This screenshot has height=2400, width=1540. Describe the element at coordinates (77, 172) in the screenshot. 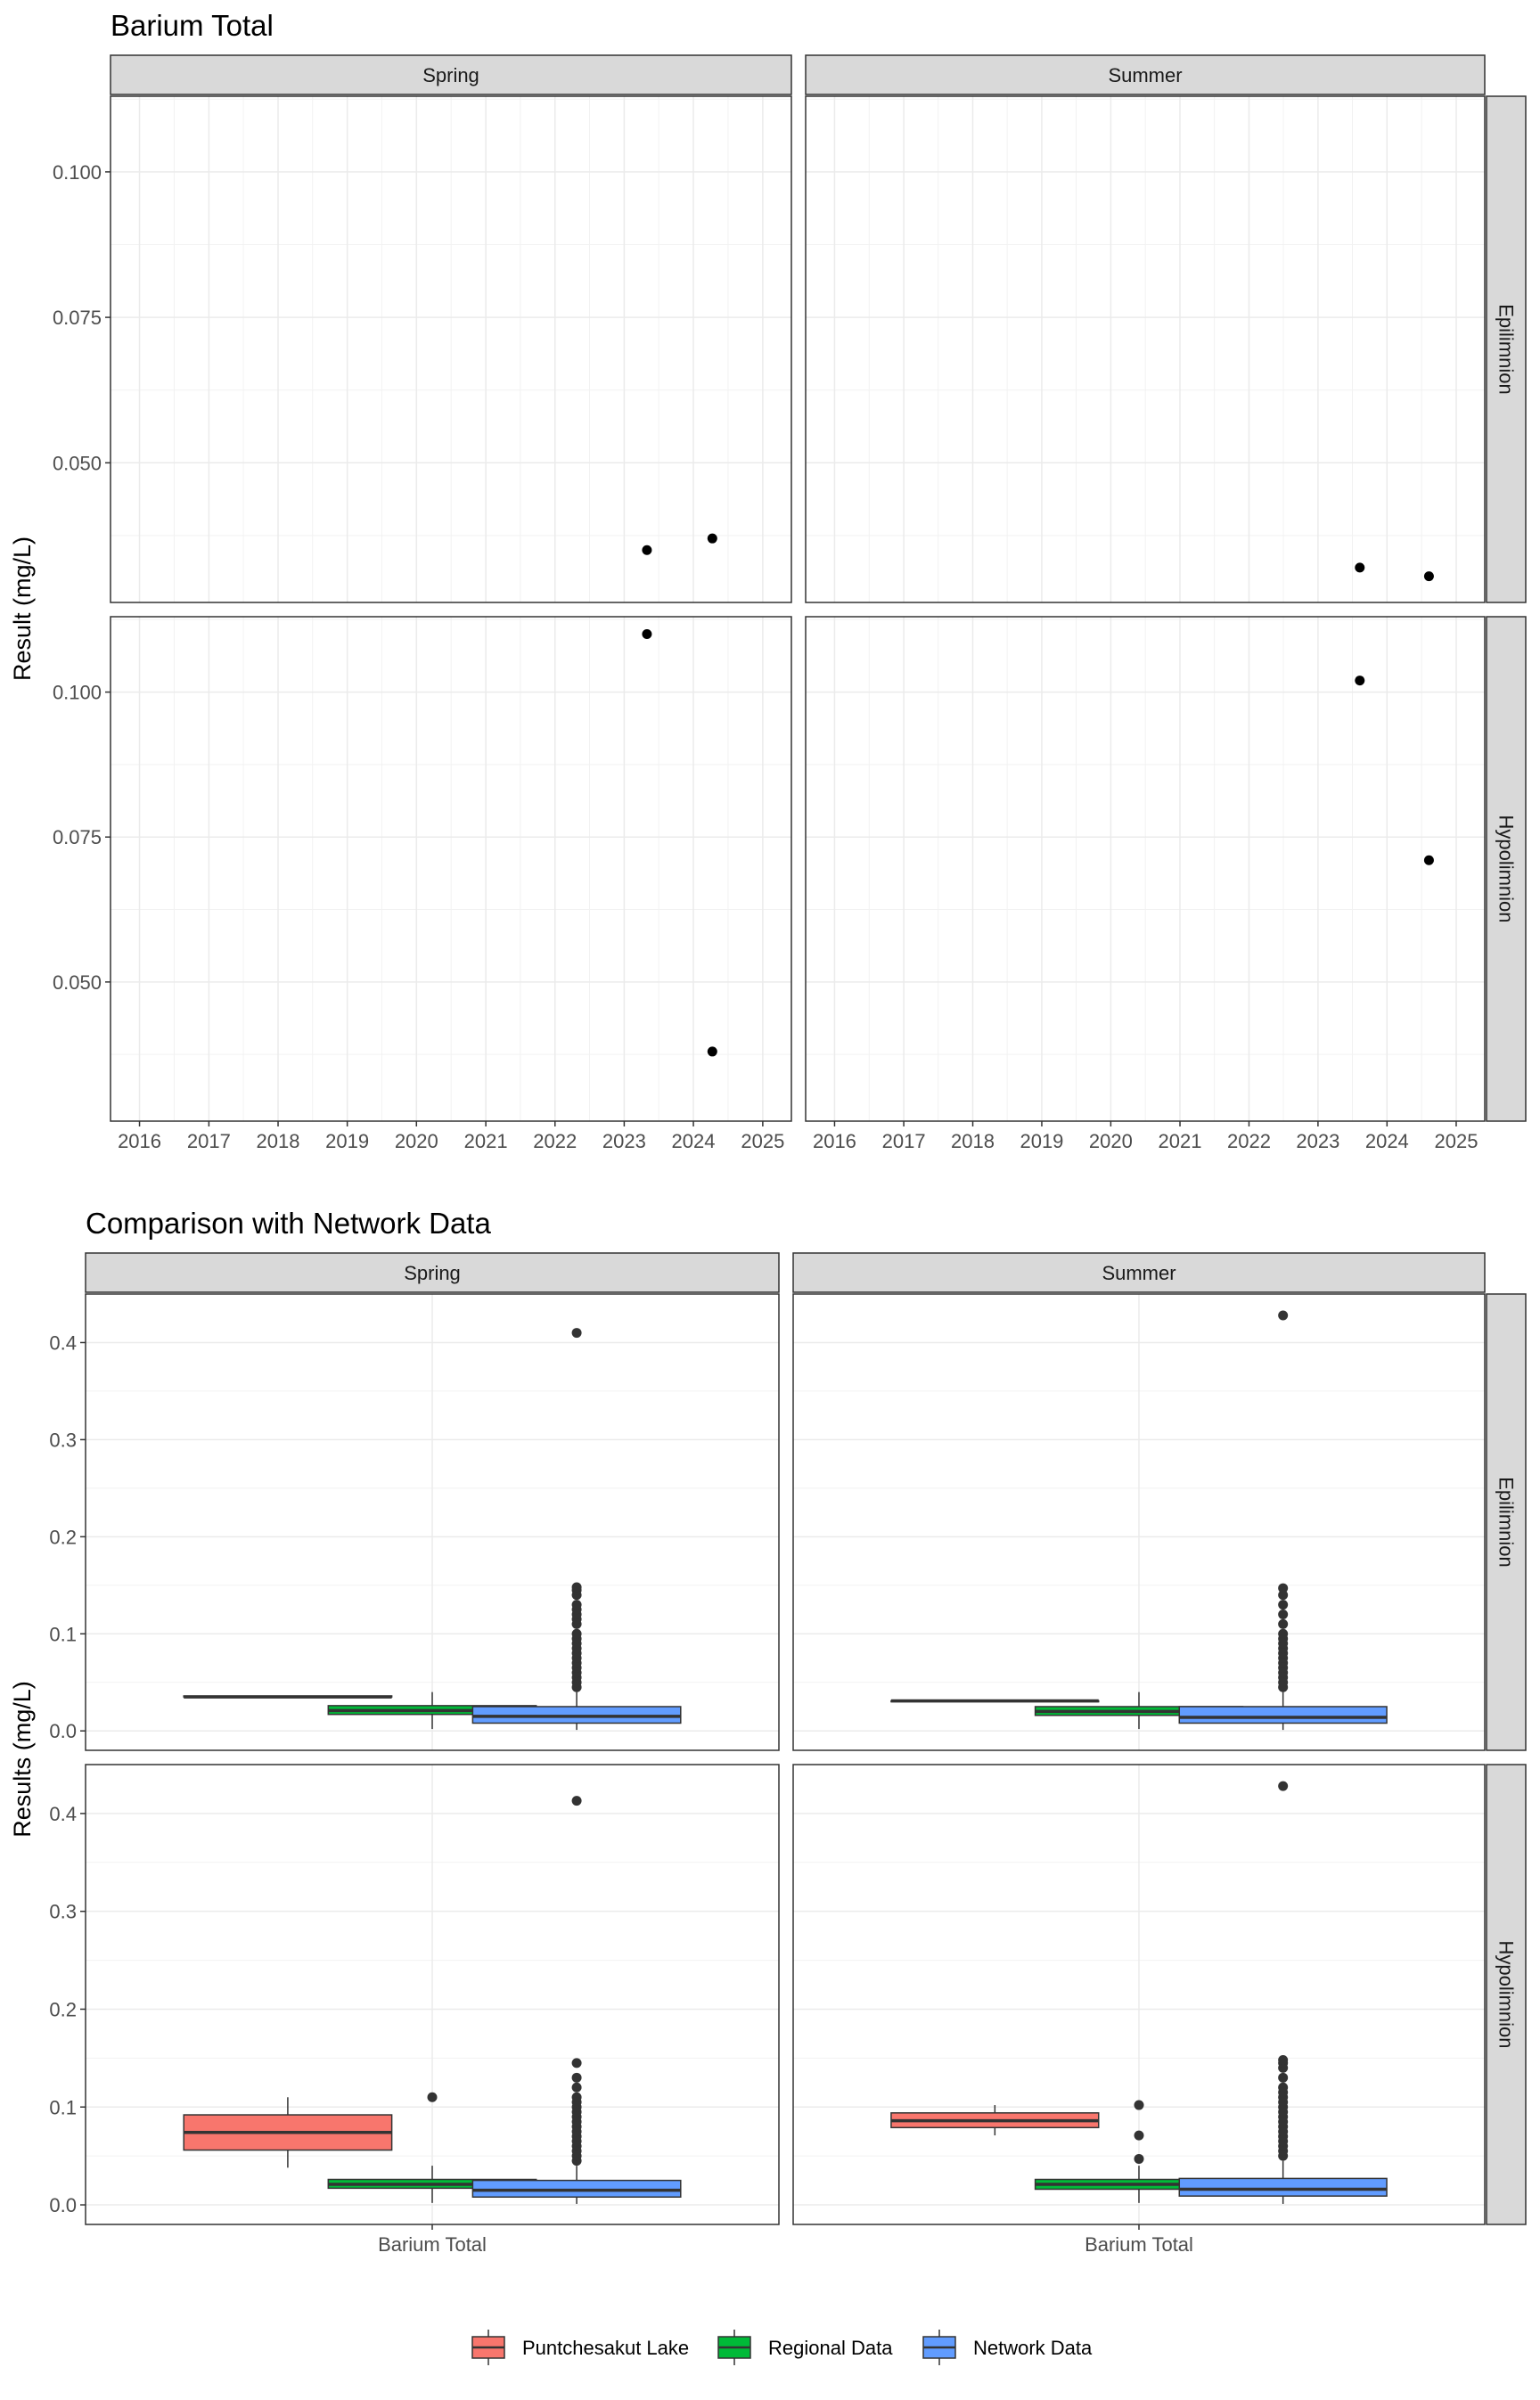

I see `y-tick-label: 0.100` at that location.